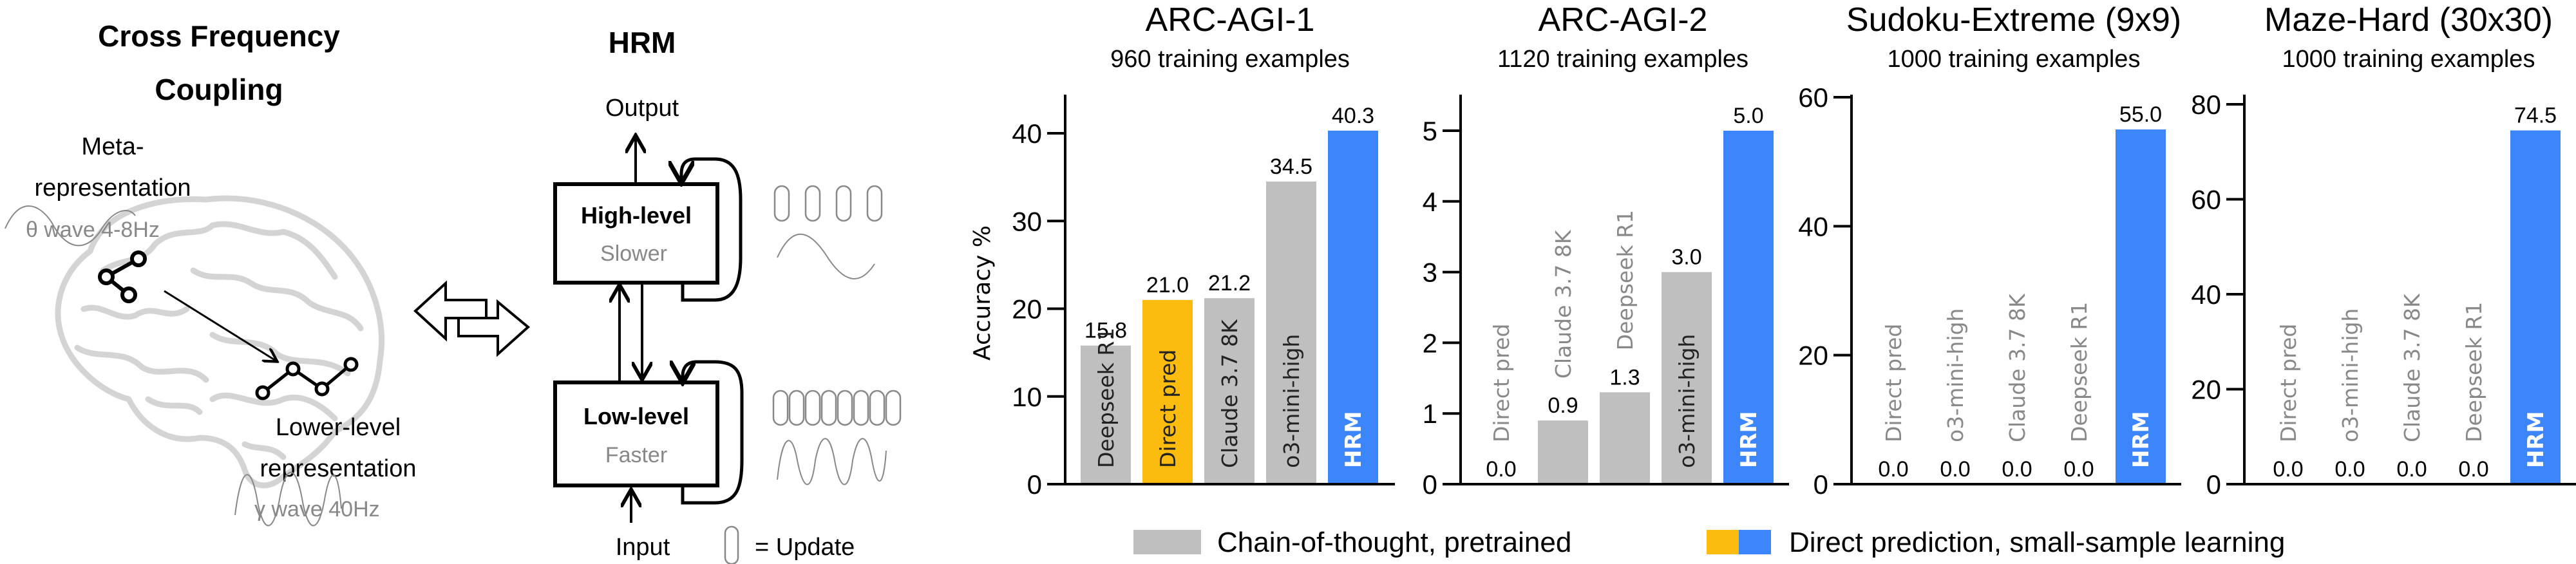  Describe the element at coordinates (1622, 59) in the screenshot. I see `chart-subtitle: 1120 training examples` at that location.